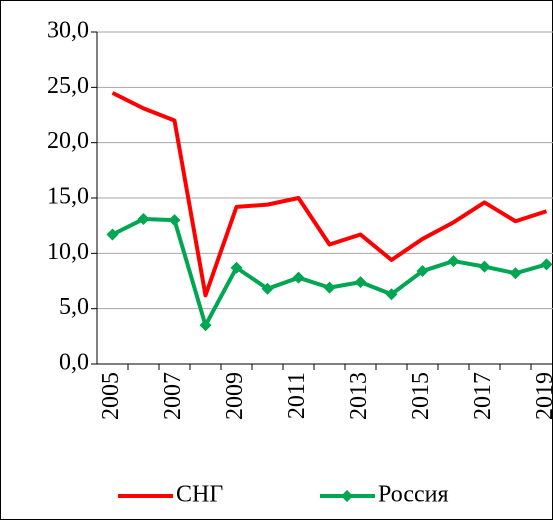  I want to click on legend-marker, so click(347, 496).